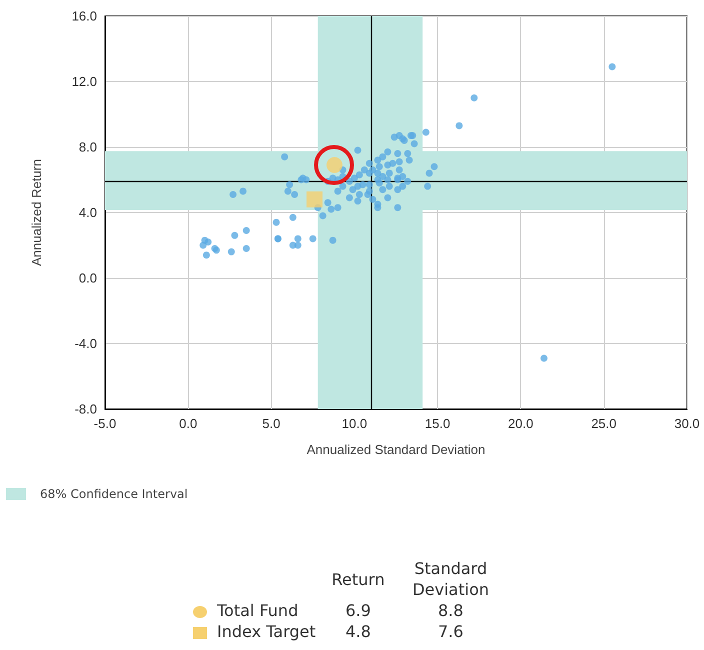 This screenshot has height=650, width=704. Describe the element at coordinates (358, 610) in the screenshot. I see `text: 6.9` at that location.